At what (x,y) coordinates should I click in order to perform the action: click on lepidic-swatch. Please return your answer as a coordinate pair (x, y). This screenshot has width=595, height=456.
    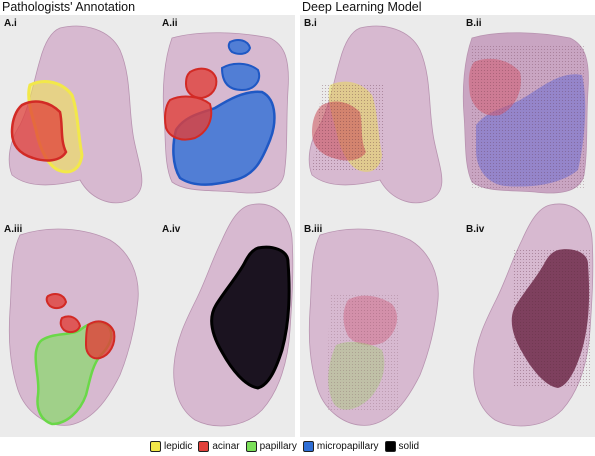
    Looking at the image, I should click on (155, 446).